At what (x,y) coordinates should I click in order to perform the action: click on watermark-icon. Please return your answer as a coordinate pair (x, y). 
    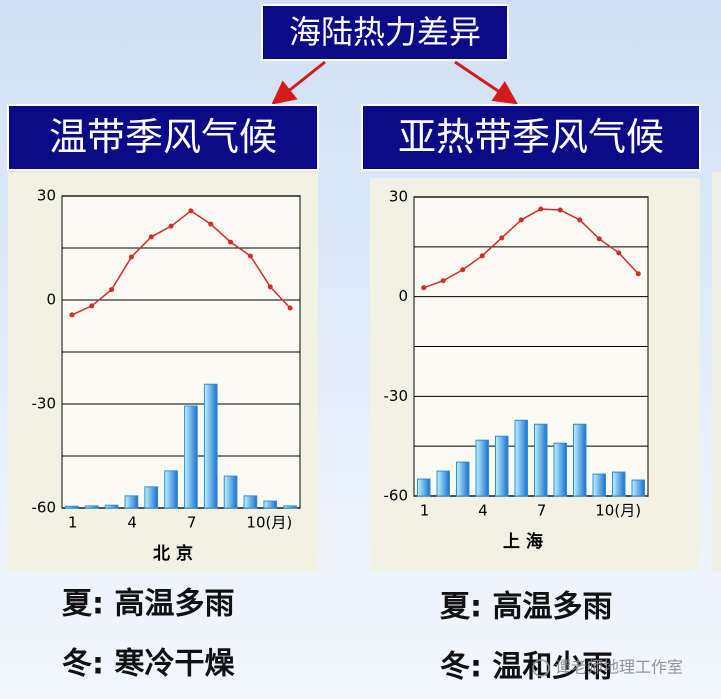
    Looking at the image, I should click on (541, 668).